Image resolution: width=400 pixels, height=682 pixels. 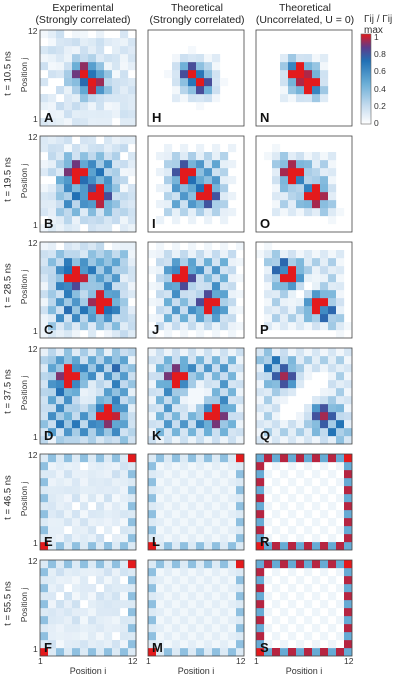 I want to click on y-tick-bottom: 1, so click(x=35, y=649).